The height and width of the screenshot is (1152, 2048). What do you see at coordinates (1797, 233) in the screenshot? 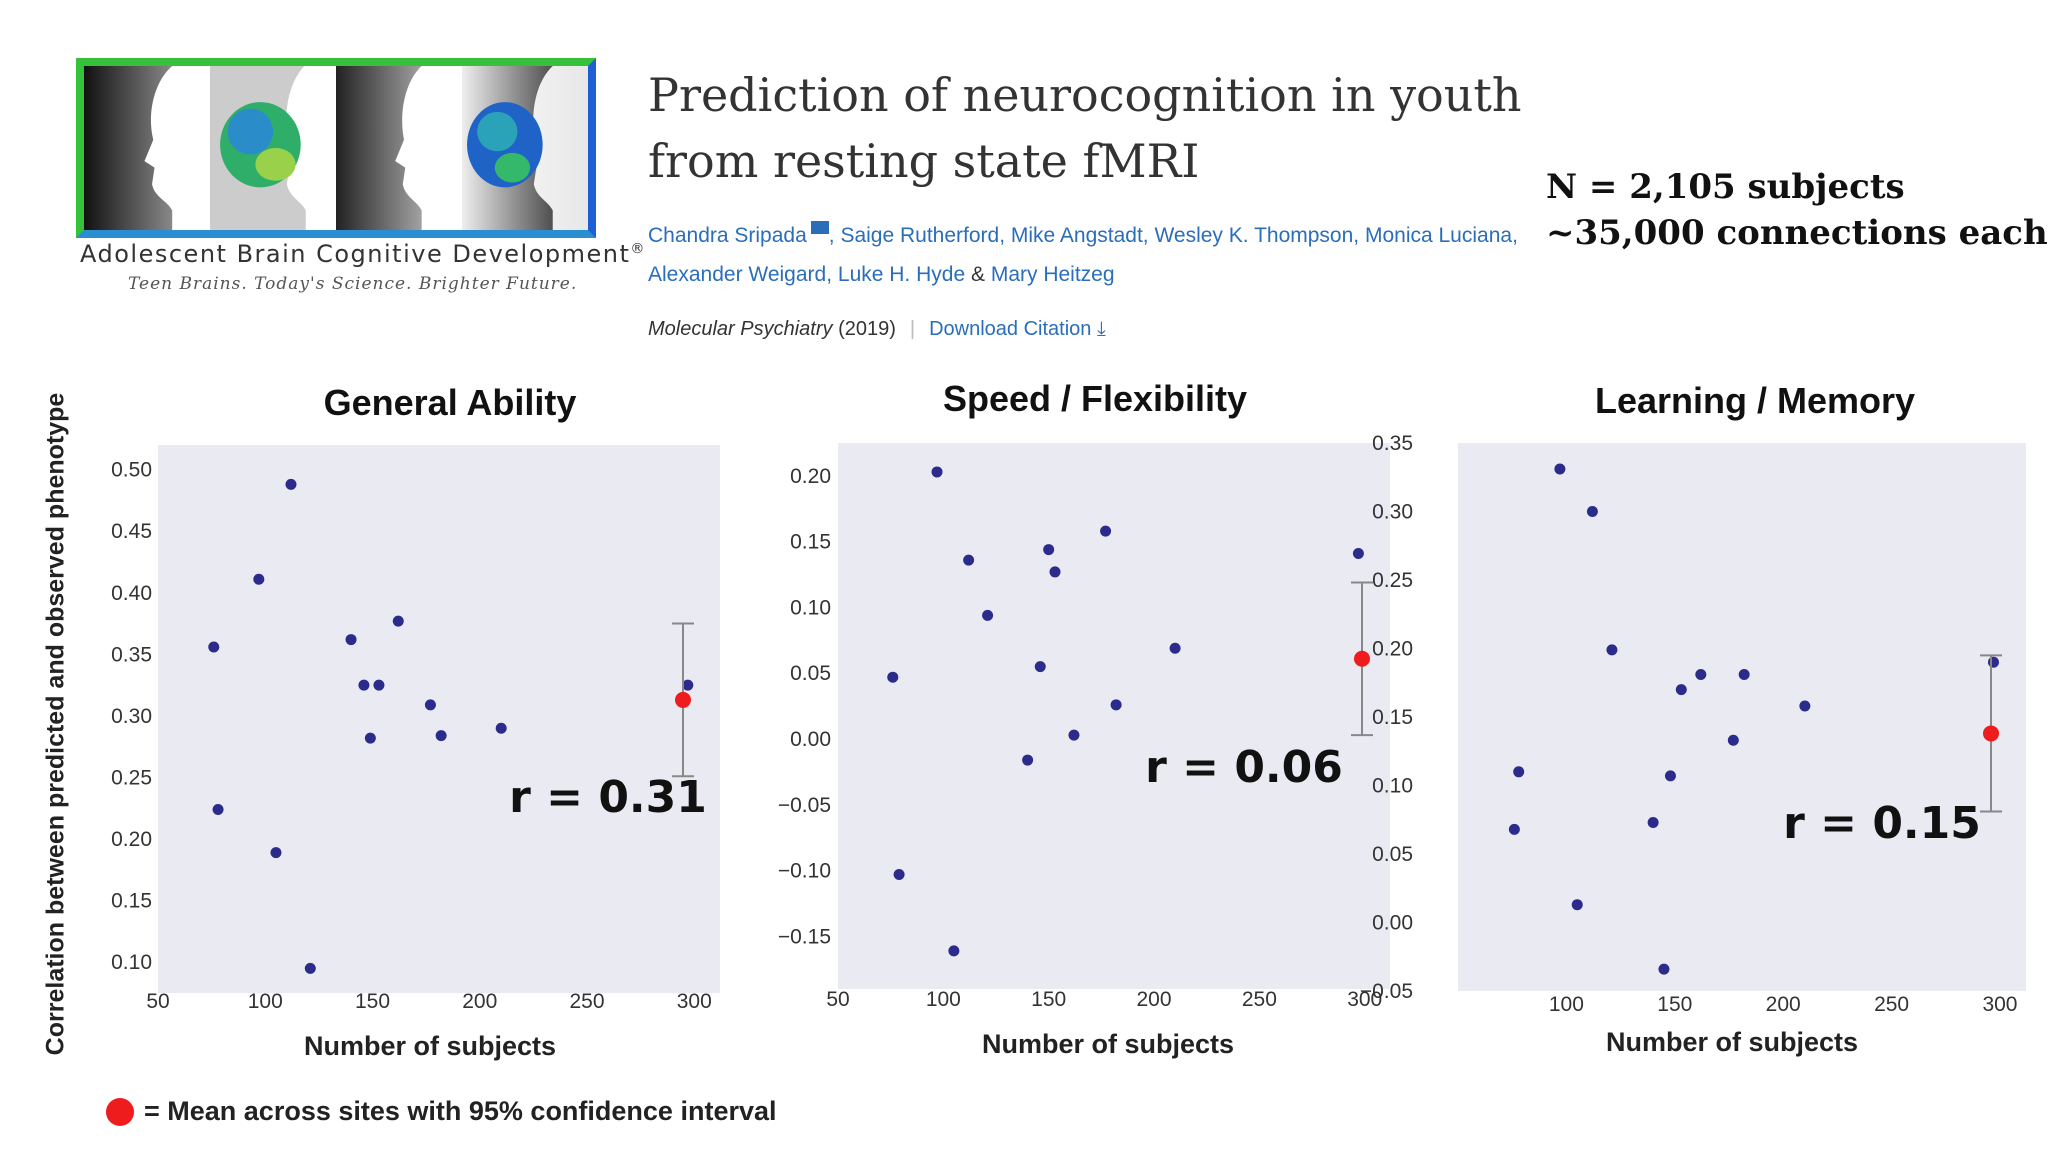
I see `connections-count: ~35,000 connections each` at bounding box center [1797, 233].